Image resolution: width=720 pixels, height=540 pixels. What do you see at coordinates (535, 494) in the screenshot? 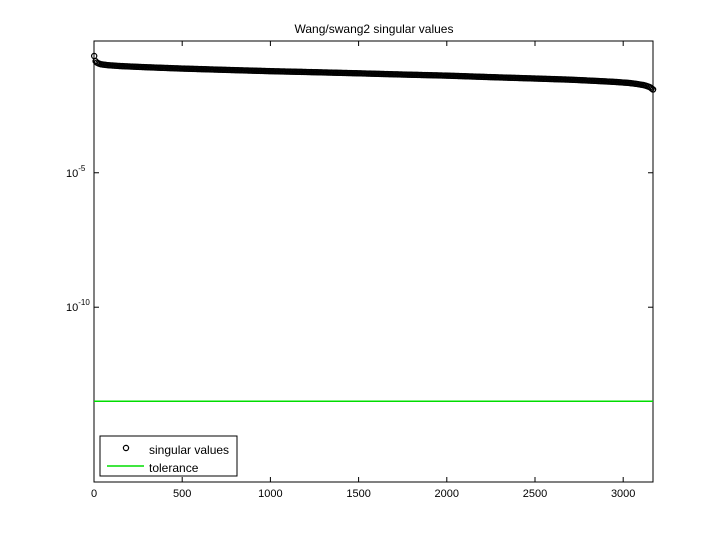
I see `x-tick-label: 2500` at bounding box center [535, 494].